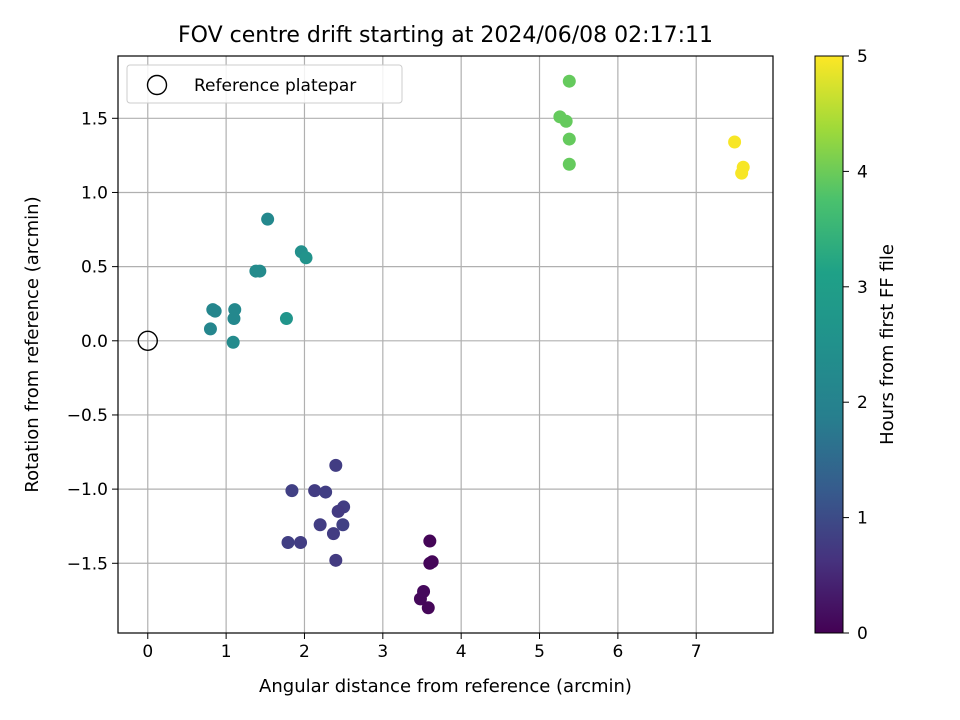  I want to click on x-tick-label: 5, so click(539, 652).